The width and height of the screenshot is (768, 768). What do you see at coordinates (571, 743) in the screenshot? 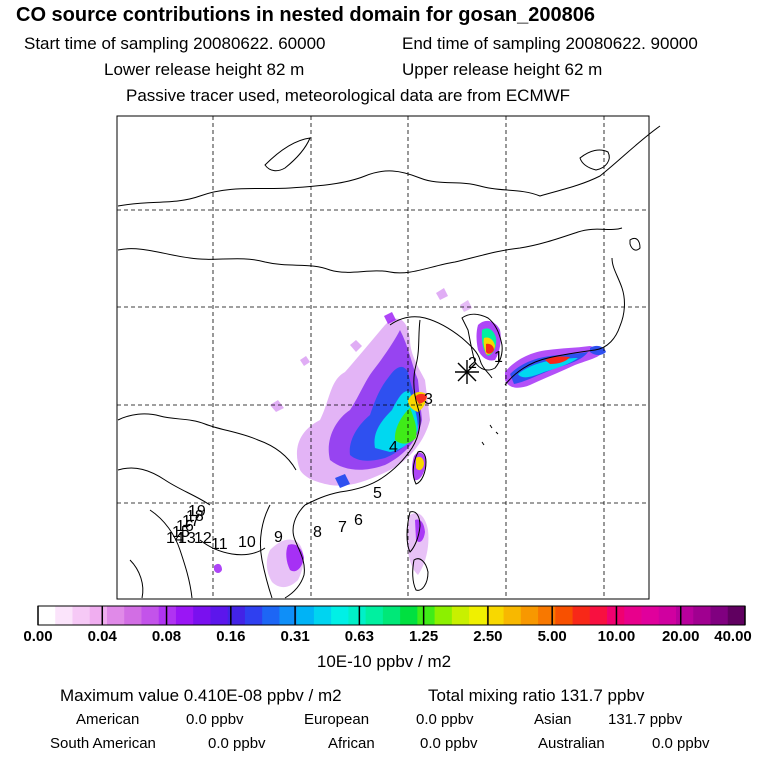
I see `region-australian-label: Australian` at bounding box center [571, 743].